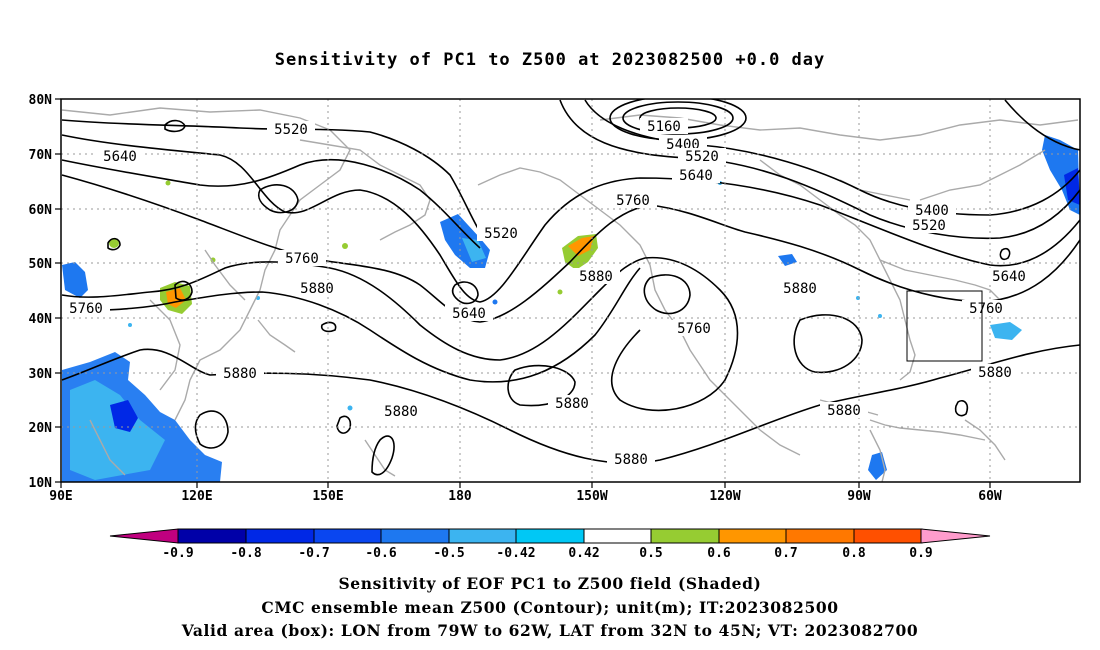  I want to click on colorbar-label: 0.8, so click(854, 553).